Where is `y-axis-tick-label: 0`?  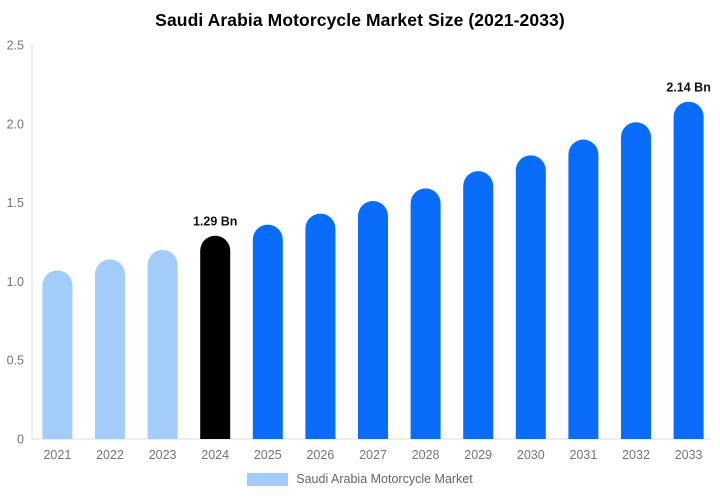 y-axis-tick-label: 0 is located at coordinates (20, 440).